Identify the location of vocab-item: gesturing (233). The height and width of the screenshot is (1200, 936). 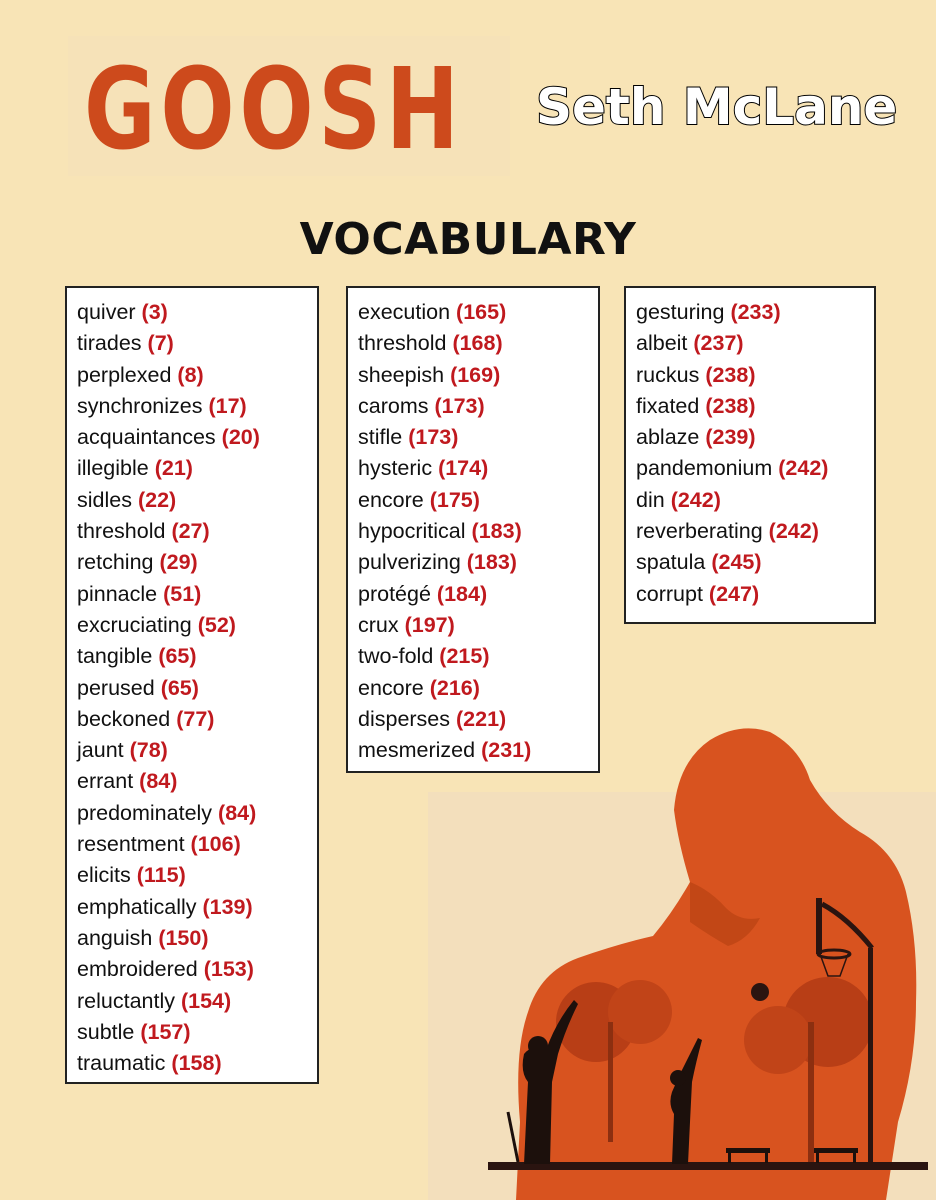
(750, 312).